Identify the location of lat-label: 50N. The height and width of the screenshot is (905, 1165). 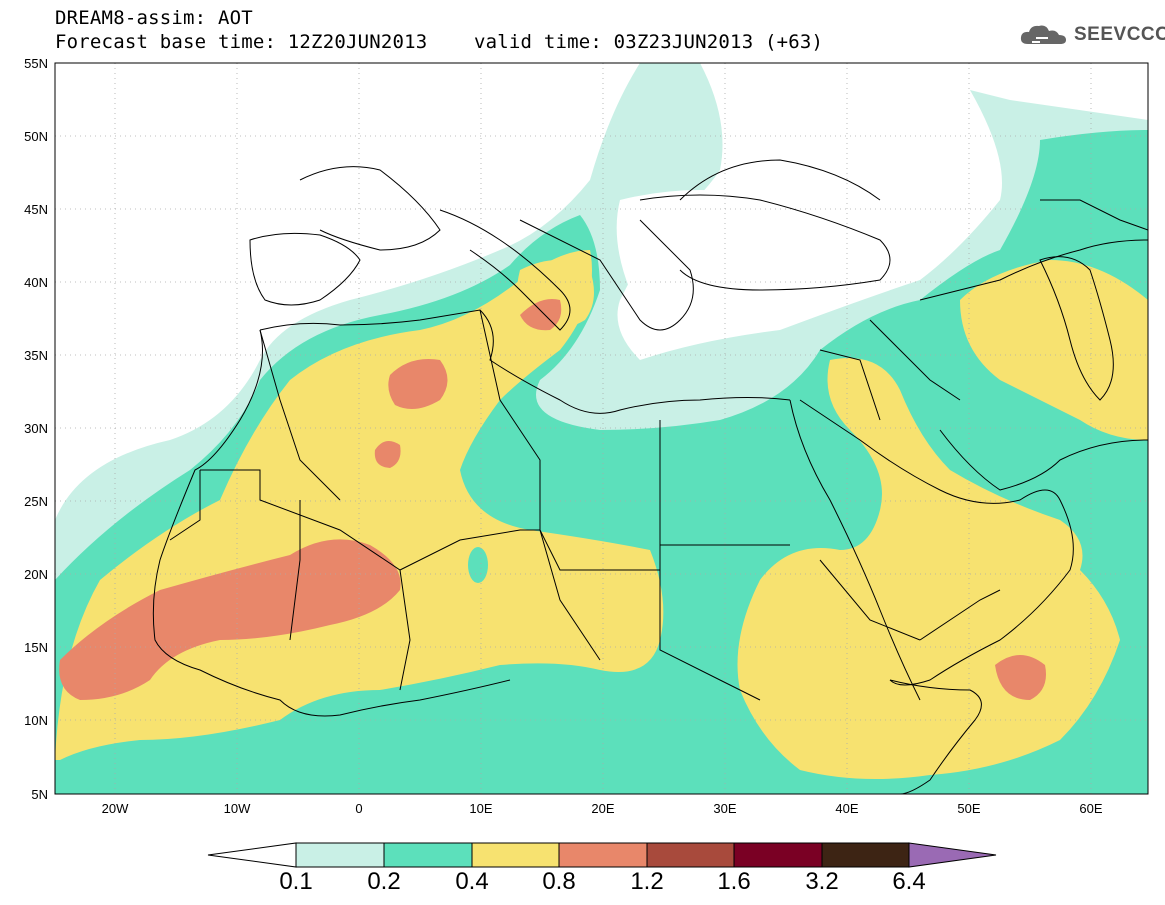
(36, 136).